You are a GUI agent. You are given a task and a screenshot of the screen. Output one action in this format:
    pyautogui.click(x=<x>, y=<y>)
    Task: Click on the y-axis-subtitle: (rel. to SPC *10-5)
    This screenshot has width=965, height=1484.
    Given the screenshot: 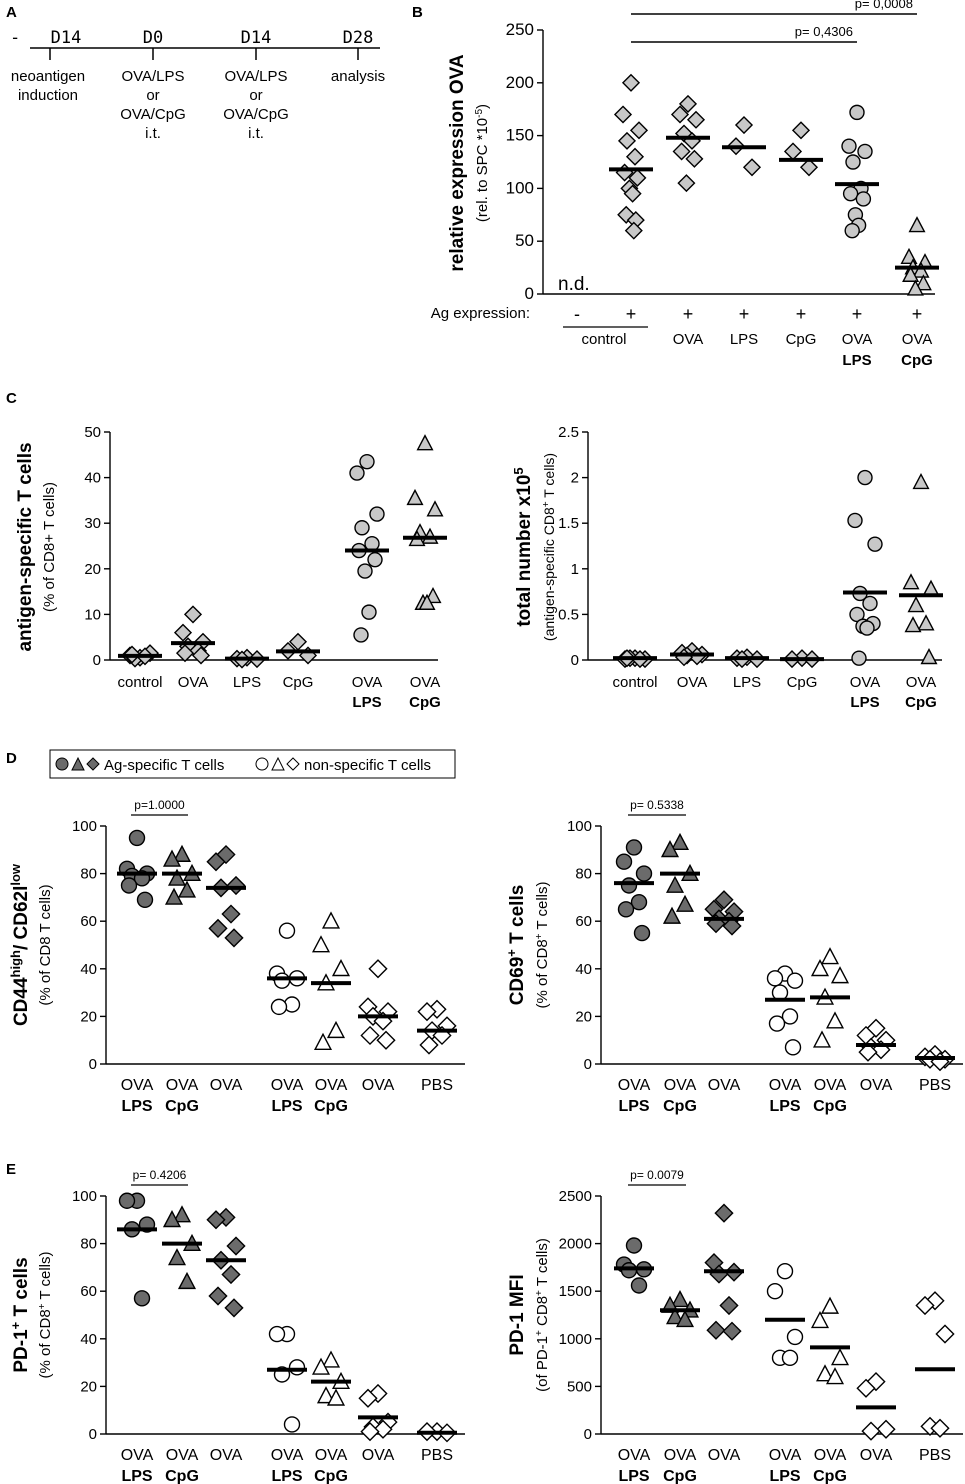 What is the action you would take?
    pyautogui.click(x=483, y=163)
    